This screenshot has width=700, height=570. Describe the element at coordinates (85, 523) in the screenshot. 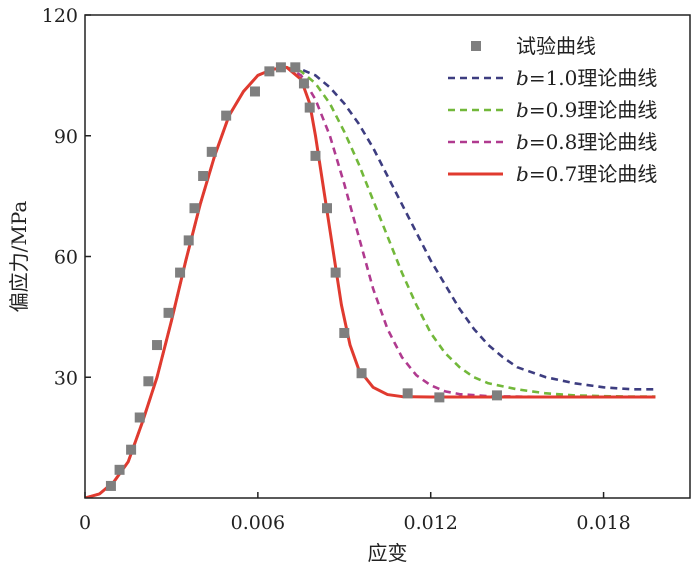

I see `x-tick-label: 0` at that location.